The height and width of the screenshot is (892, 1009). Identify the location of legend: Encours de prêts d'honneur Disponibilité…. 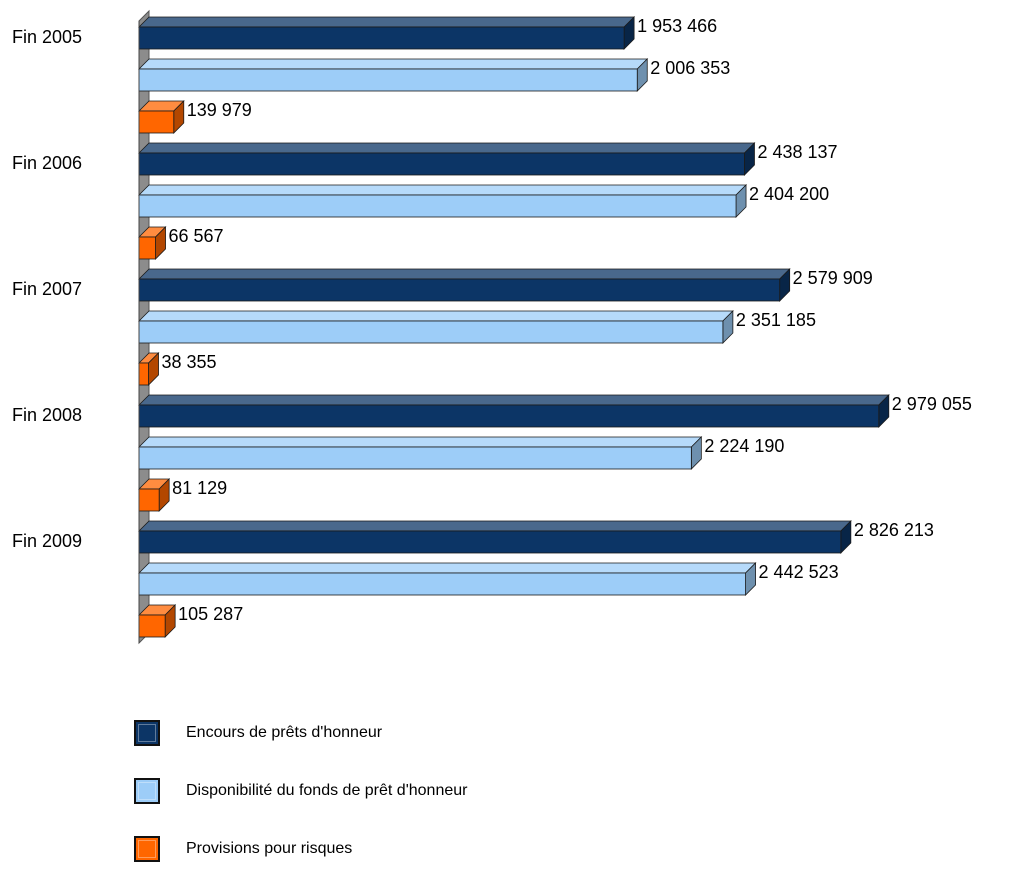
(300, 805).